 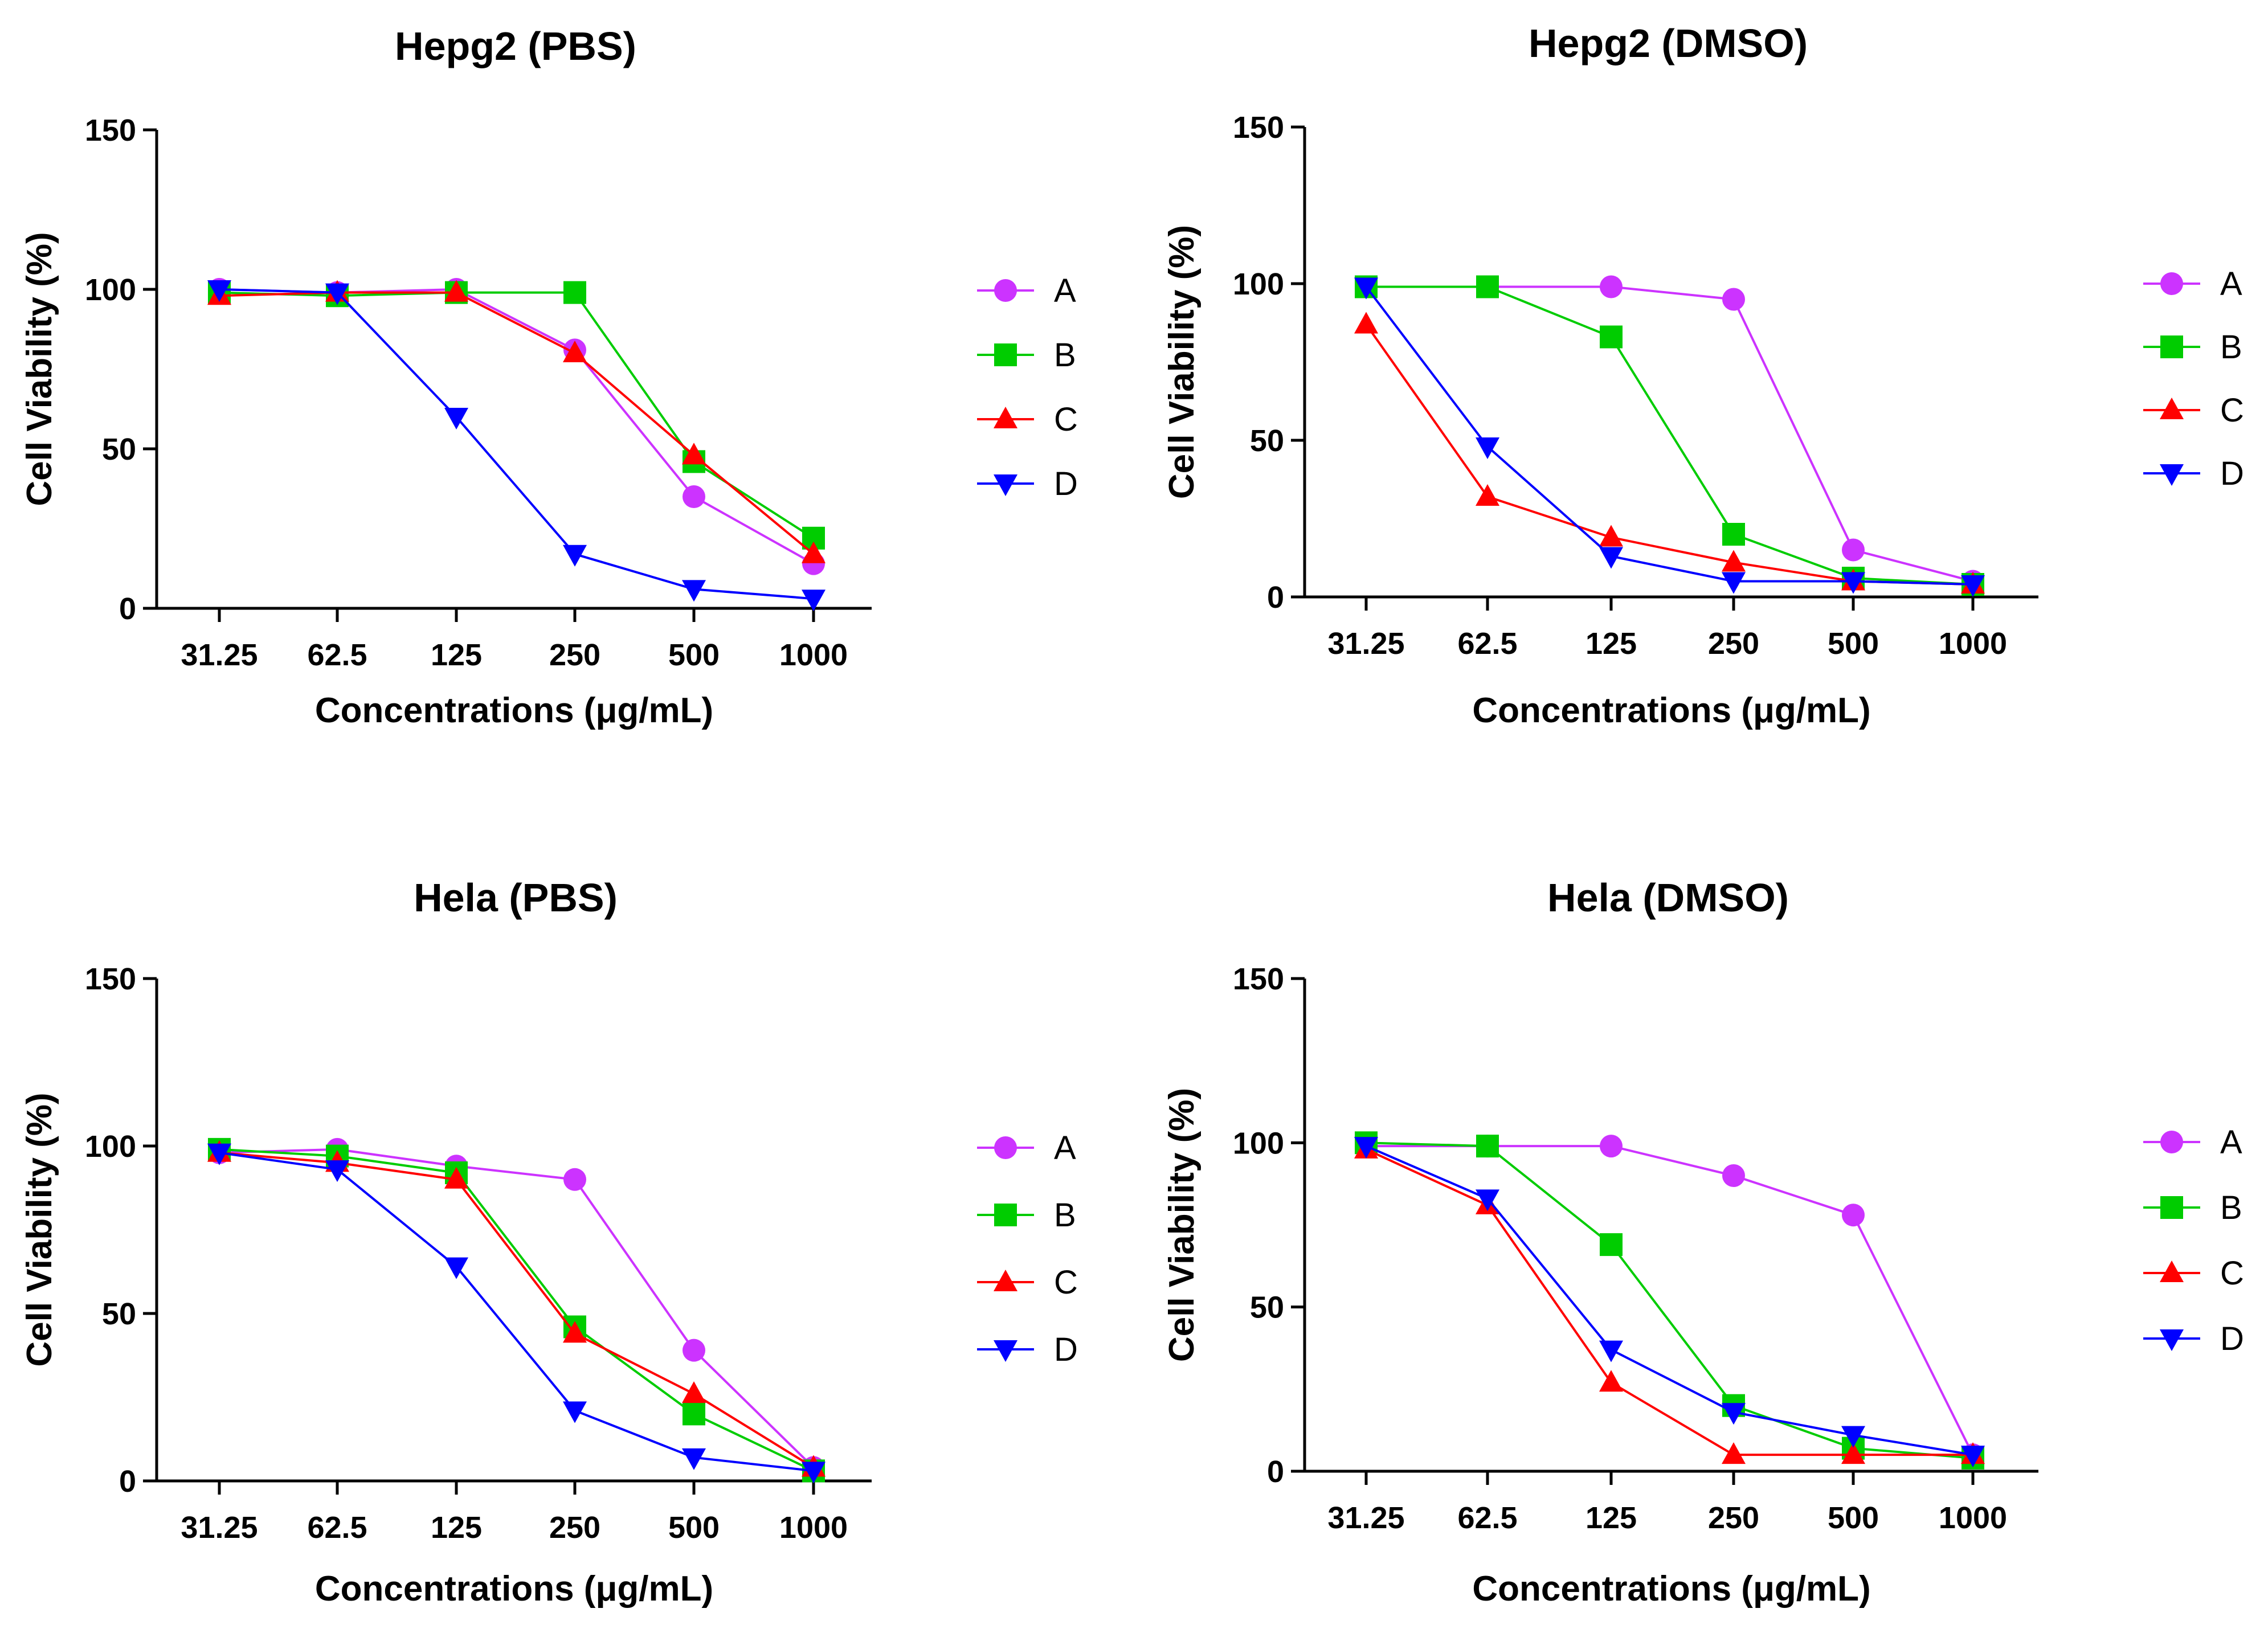 What do you see at coordinates (515, 46) in the screenshot?
I see `chart-title: Hepg2 (PBS)` at bounding box center [515, 46].